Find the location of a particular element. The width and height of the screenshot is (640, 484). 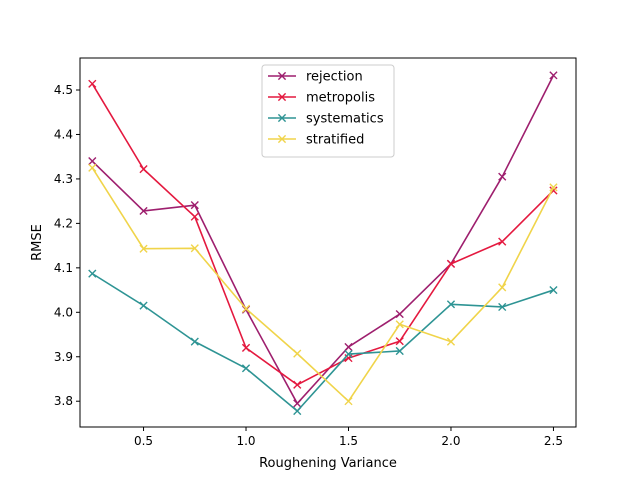

legend-item-metropolis: metropolis is located at coordinates (321, 98).